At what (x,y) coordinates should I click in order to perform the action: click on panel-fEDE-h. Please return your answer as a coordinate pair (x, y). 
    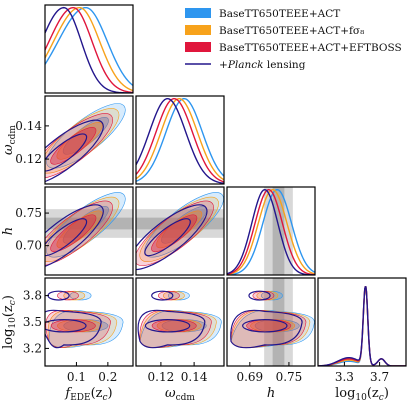
    Looking at the image, I should click on (89, 231).